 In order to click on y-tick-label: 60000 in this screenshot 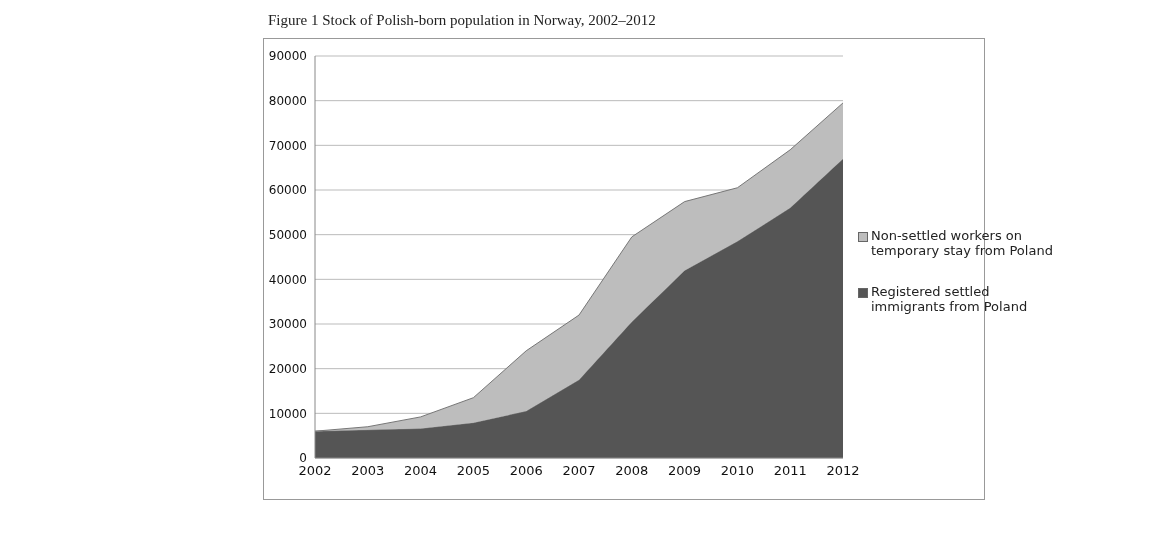, I will do `click(287, 190)`.